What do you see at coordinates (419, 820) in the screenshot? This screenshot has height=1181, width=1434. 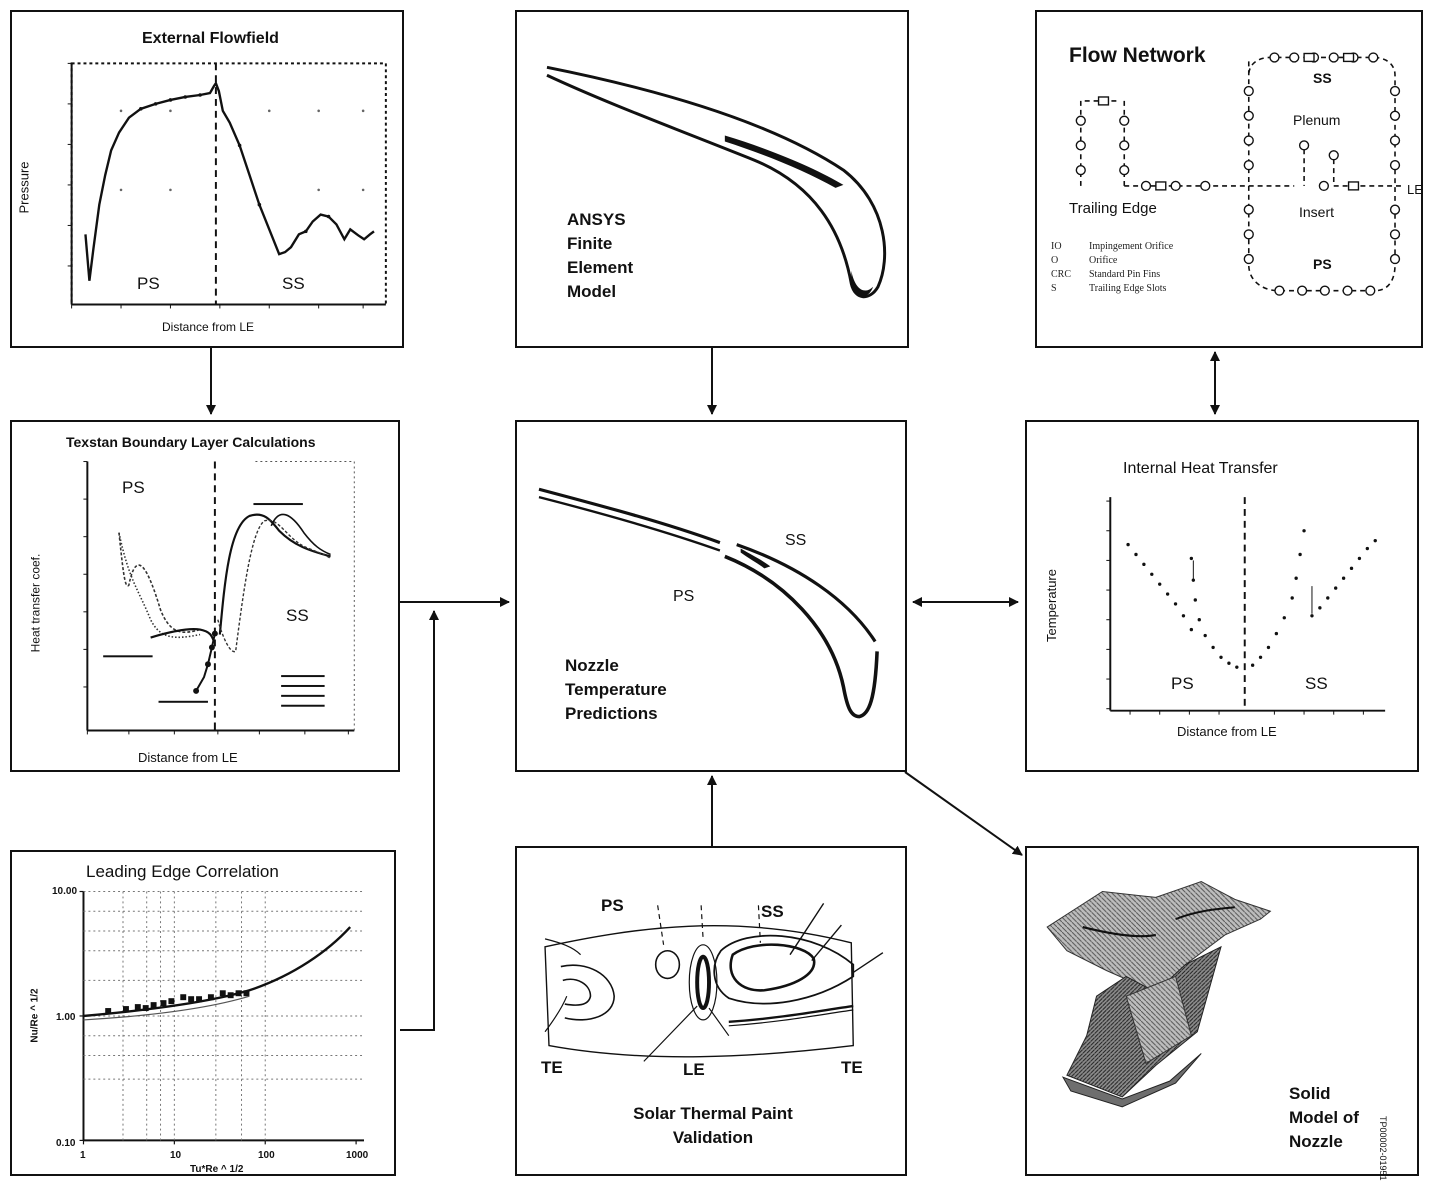 I see `arrow-leading-edge-to-nozzle` at bounding box center [419, 820].